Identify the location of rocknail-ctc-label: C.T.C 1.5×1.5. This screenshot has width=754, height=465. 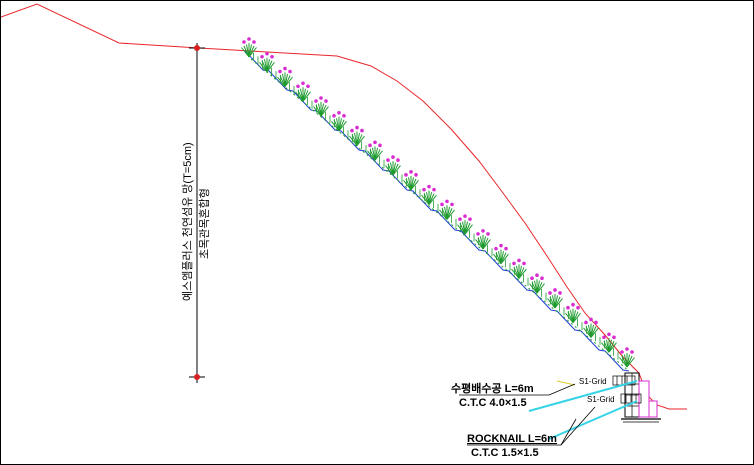
(505, 453).